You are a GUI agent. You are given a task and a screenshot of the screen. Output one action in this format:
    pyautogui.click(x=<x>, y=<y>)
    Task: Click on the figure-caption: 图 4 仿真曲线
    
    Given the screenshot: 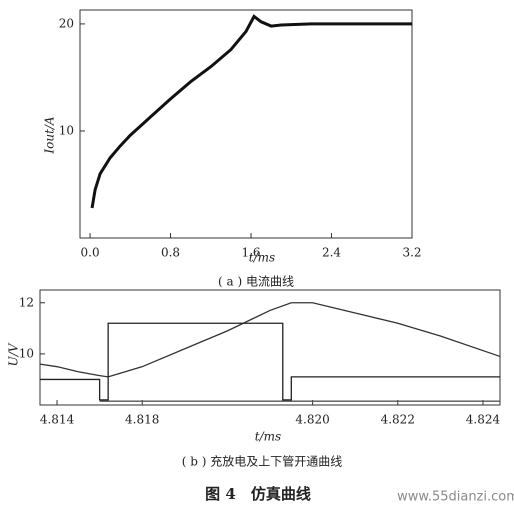 What is the action you would take?
    pyautogui.click(x=258, y=494)
    